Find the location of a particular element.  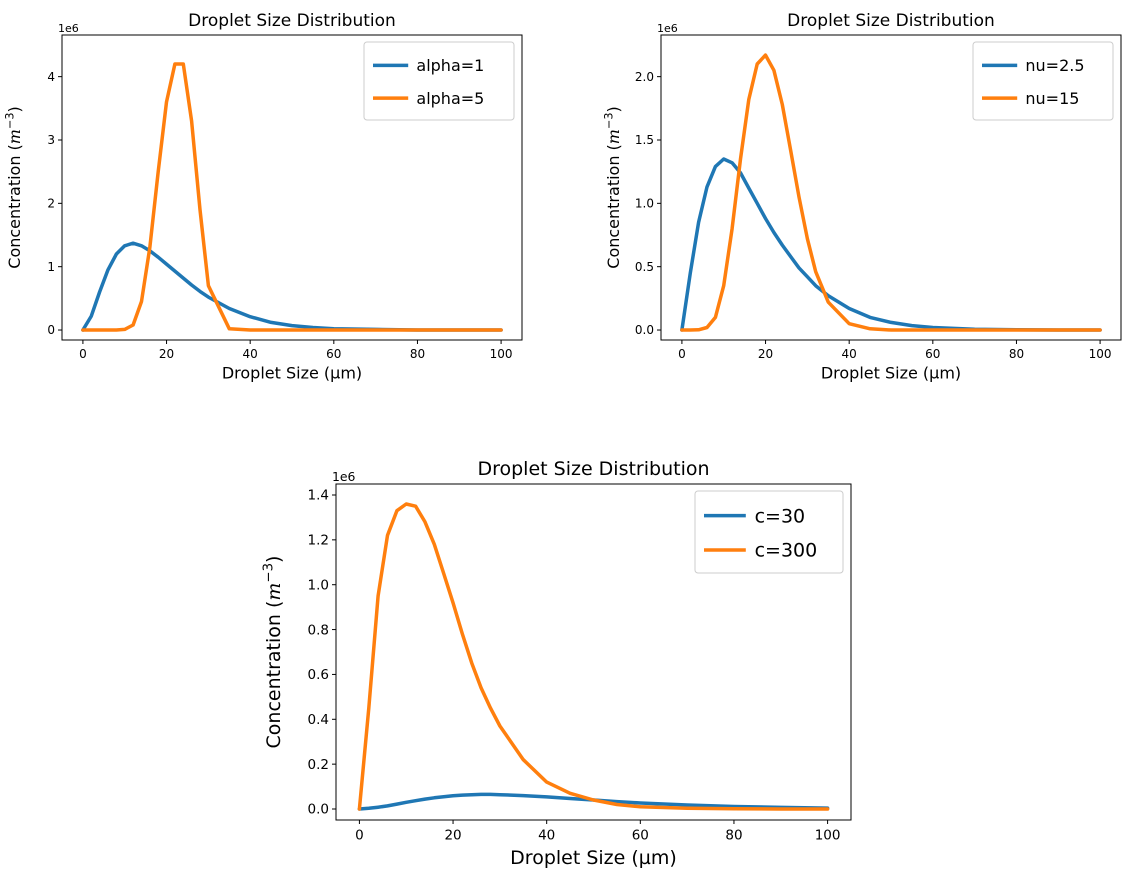

y-tick-label: 0 is located at coordinates (51, 330).